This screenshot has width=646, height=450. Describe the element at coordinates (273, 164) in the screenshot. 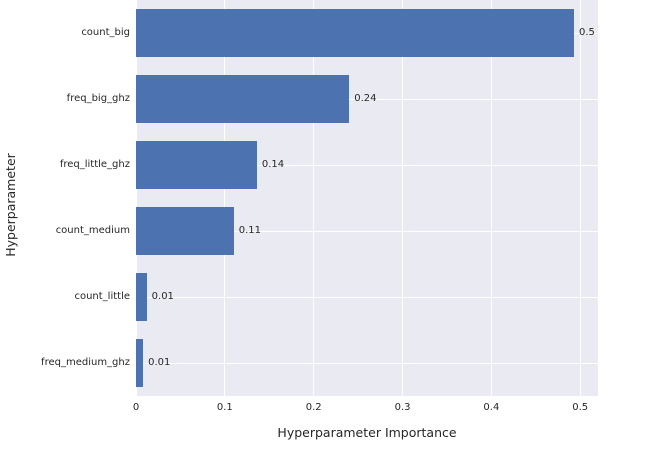

I see `bar-value-label: 0.14` at that location.